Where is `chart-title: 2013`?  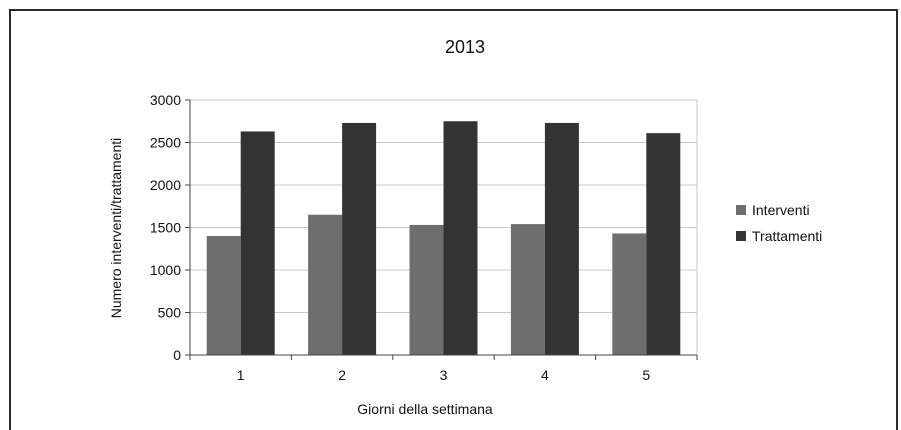
chart-title: 2013 is located at coordinates (465, 47).